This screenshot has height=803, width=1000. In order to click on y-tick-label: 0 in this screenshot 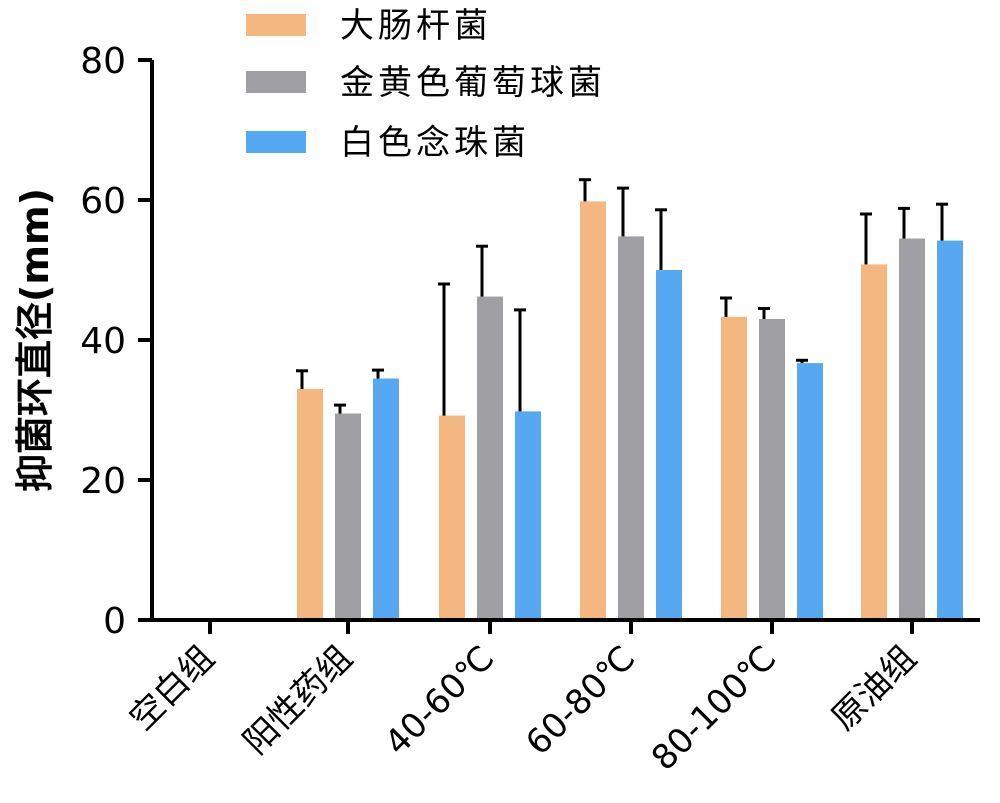, I will do `click(114, 621)`.